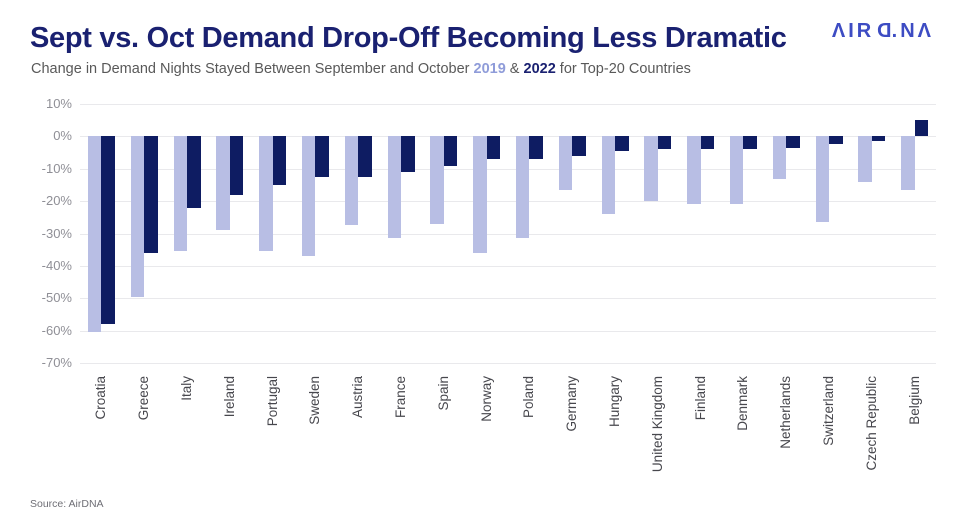 This screenshot has height=528, width=960. I want to click on gridline--20, so click(508, 202).